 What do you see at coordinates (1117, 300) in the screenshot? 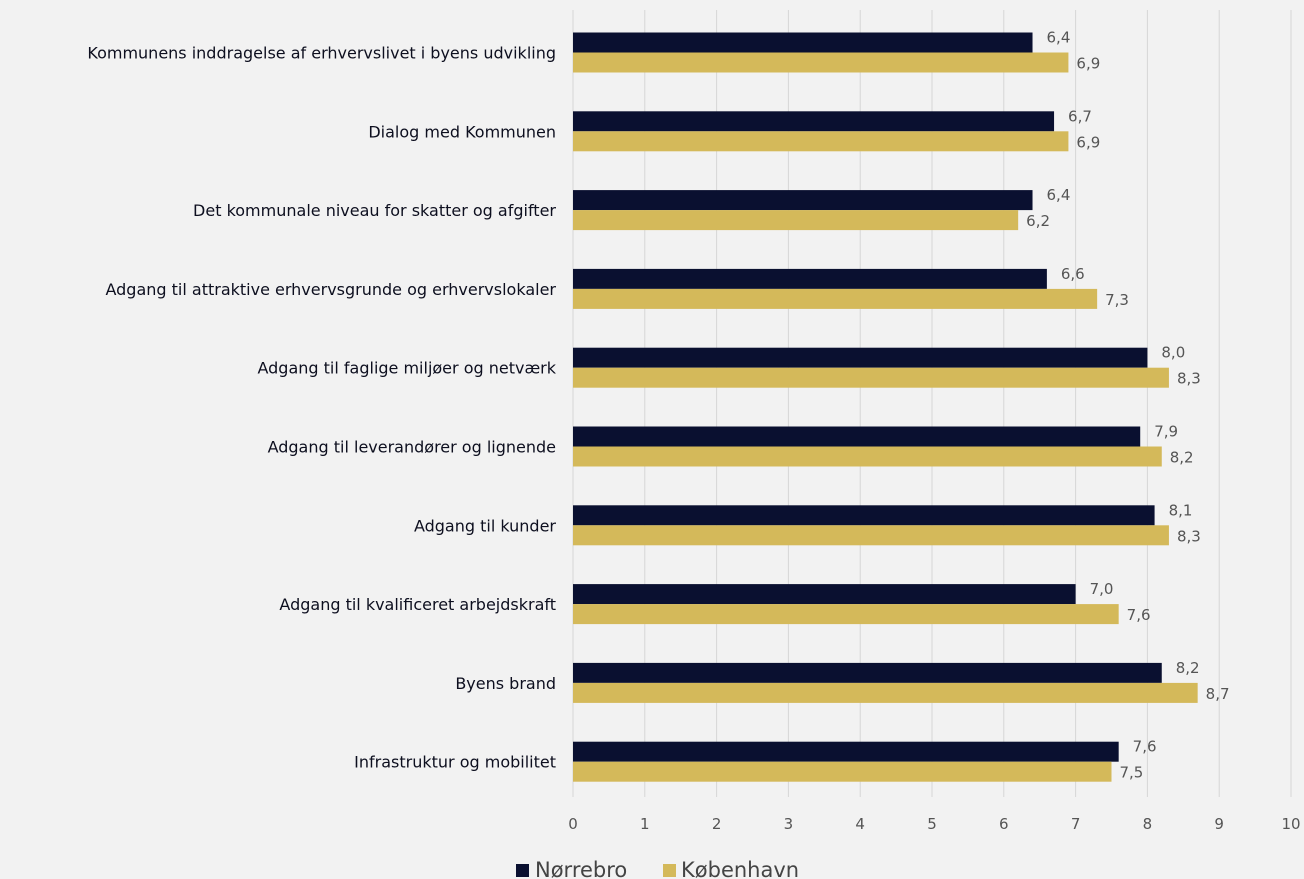
I see `data-label-kobenhavn: 7,3` at bounding box center [1117, 300].